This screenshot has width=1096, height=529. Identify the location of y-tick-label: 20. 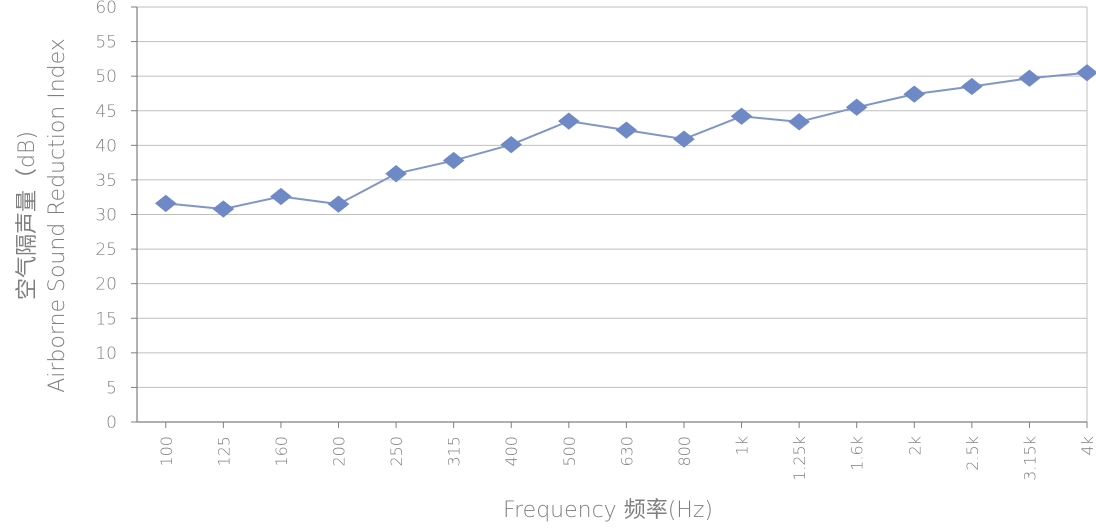
(106, 285).